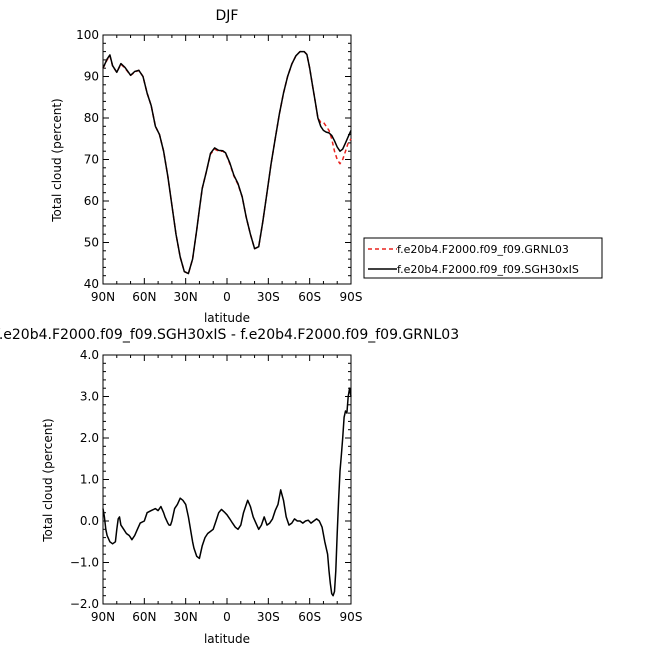 Image resolution: width=650 pixels, height=651 pixels. Describe the element at coordinates (89, 438) in the screenshot. I see `y-tick-label: 2.0` at that location.